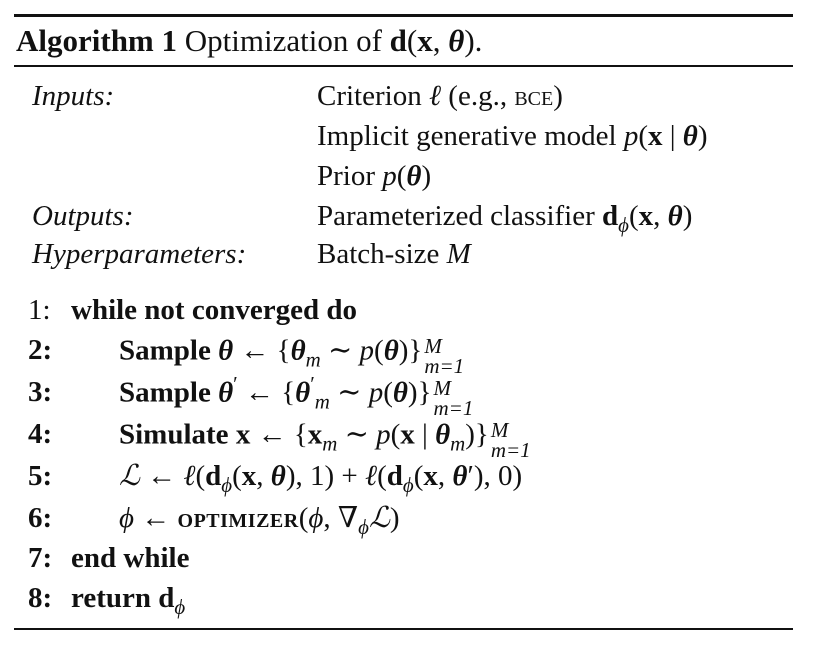 The width and height of the screenshot is (817, 646). I want to click on step-body: ℒ ← ℓ(dϕ(x, θ), 1) + ℓ(dϕ(x, θ′), 0), so click(321, 478).